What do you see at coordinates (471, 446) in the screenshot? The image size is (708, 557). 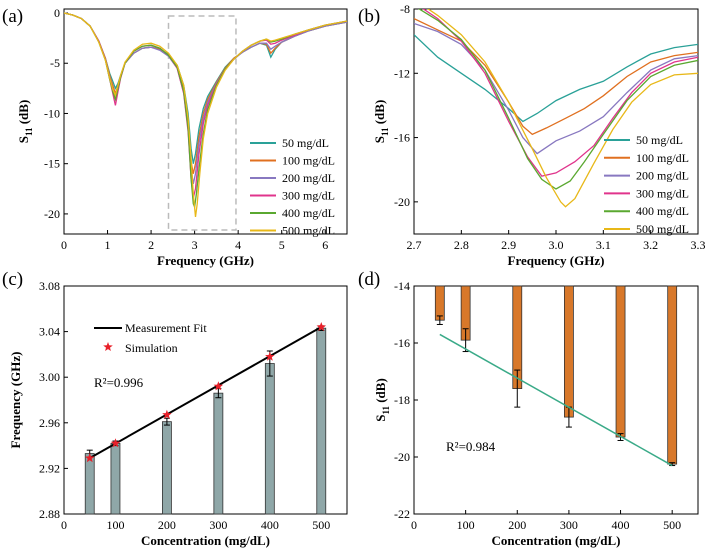 I see `r-squared-annotation: R²=0.984` at bounding box center [471, 446].